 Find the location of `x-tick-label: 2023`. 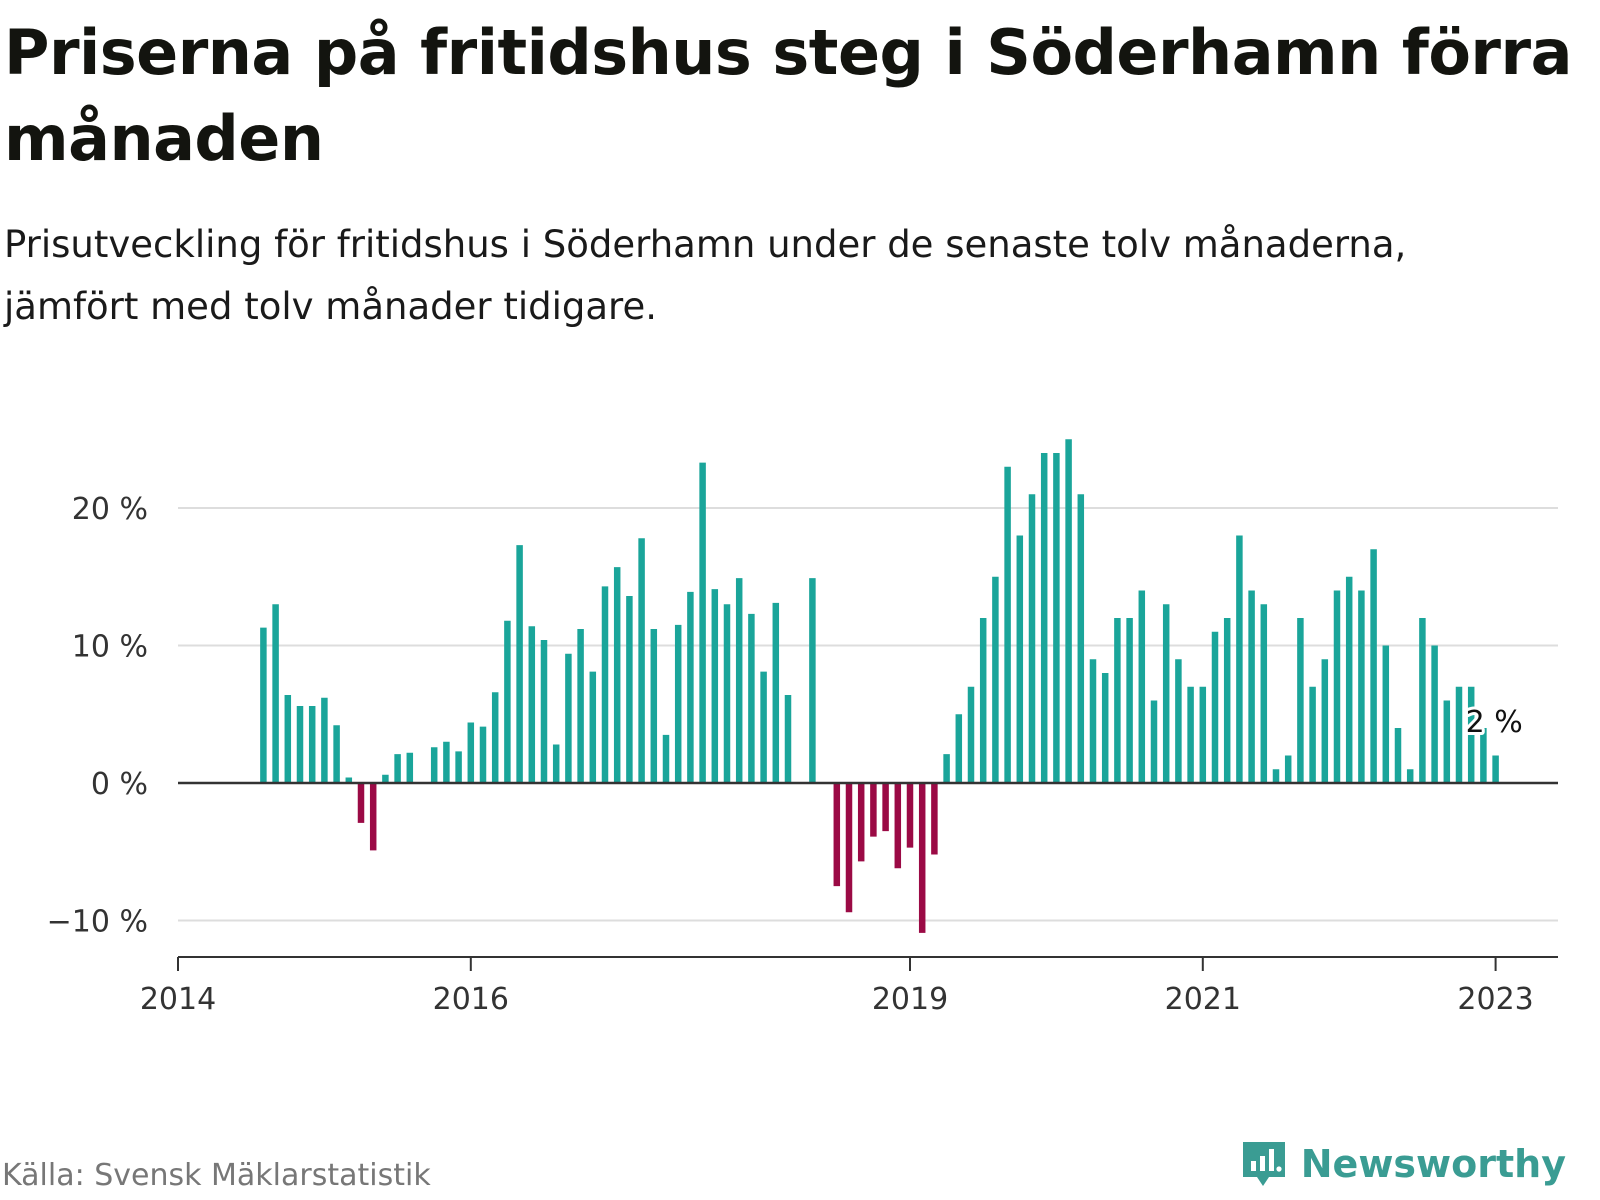

x-tick-label: 2023 is located at coordinates (1495, 999).